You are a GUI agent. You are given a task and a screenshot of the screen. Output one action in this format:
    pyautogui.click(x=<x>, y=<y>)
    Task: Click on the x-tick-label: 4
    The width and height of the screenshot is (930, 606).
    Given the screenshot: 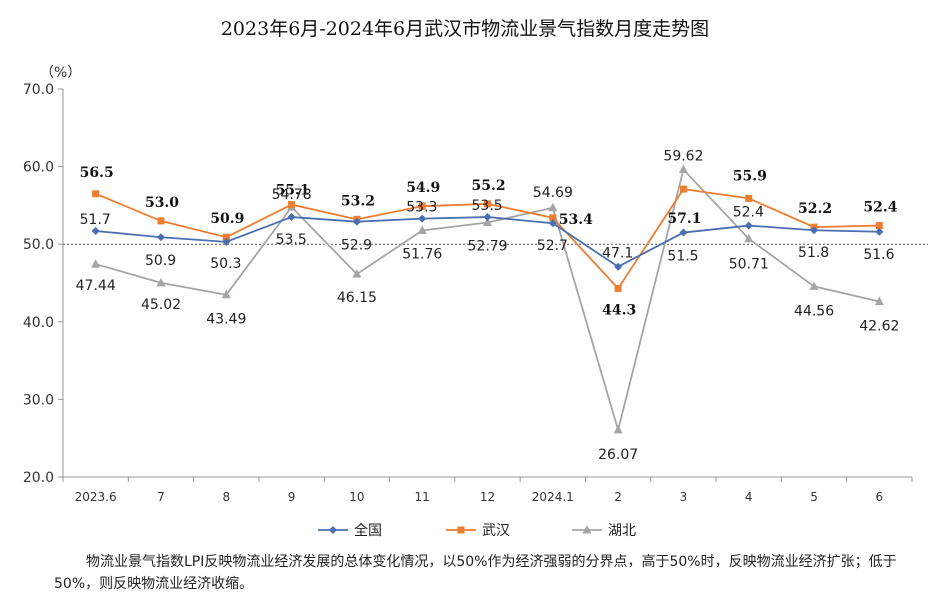 What is the action you would take?
    pyautogui.click(x=749, y=497)
    